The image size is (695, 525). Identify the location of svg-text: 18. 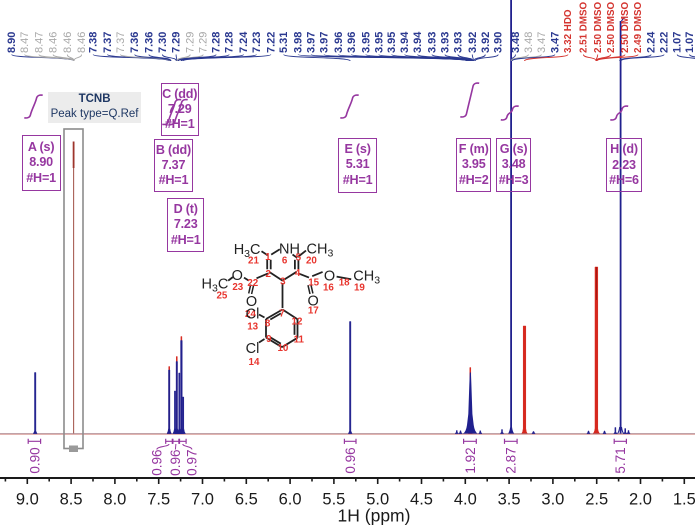
(344, 282).